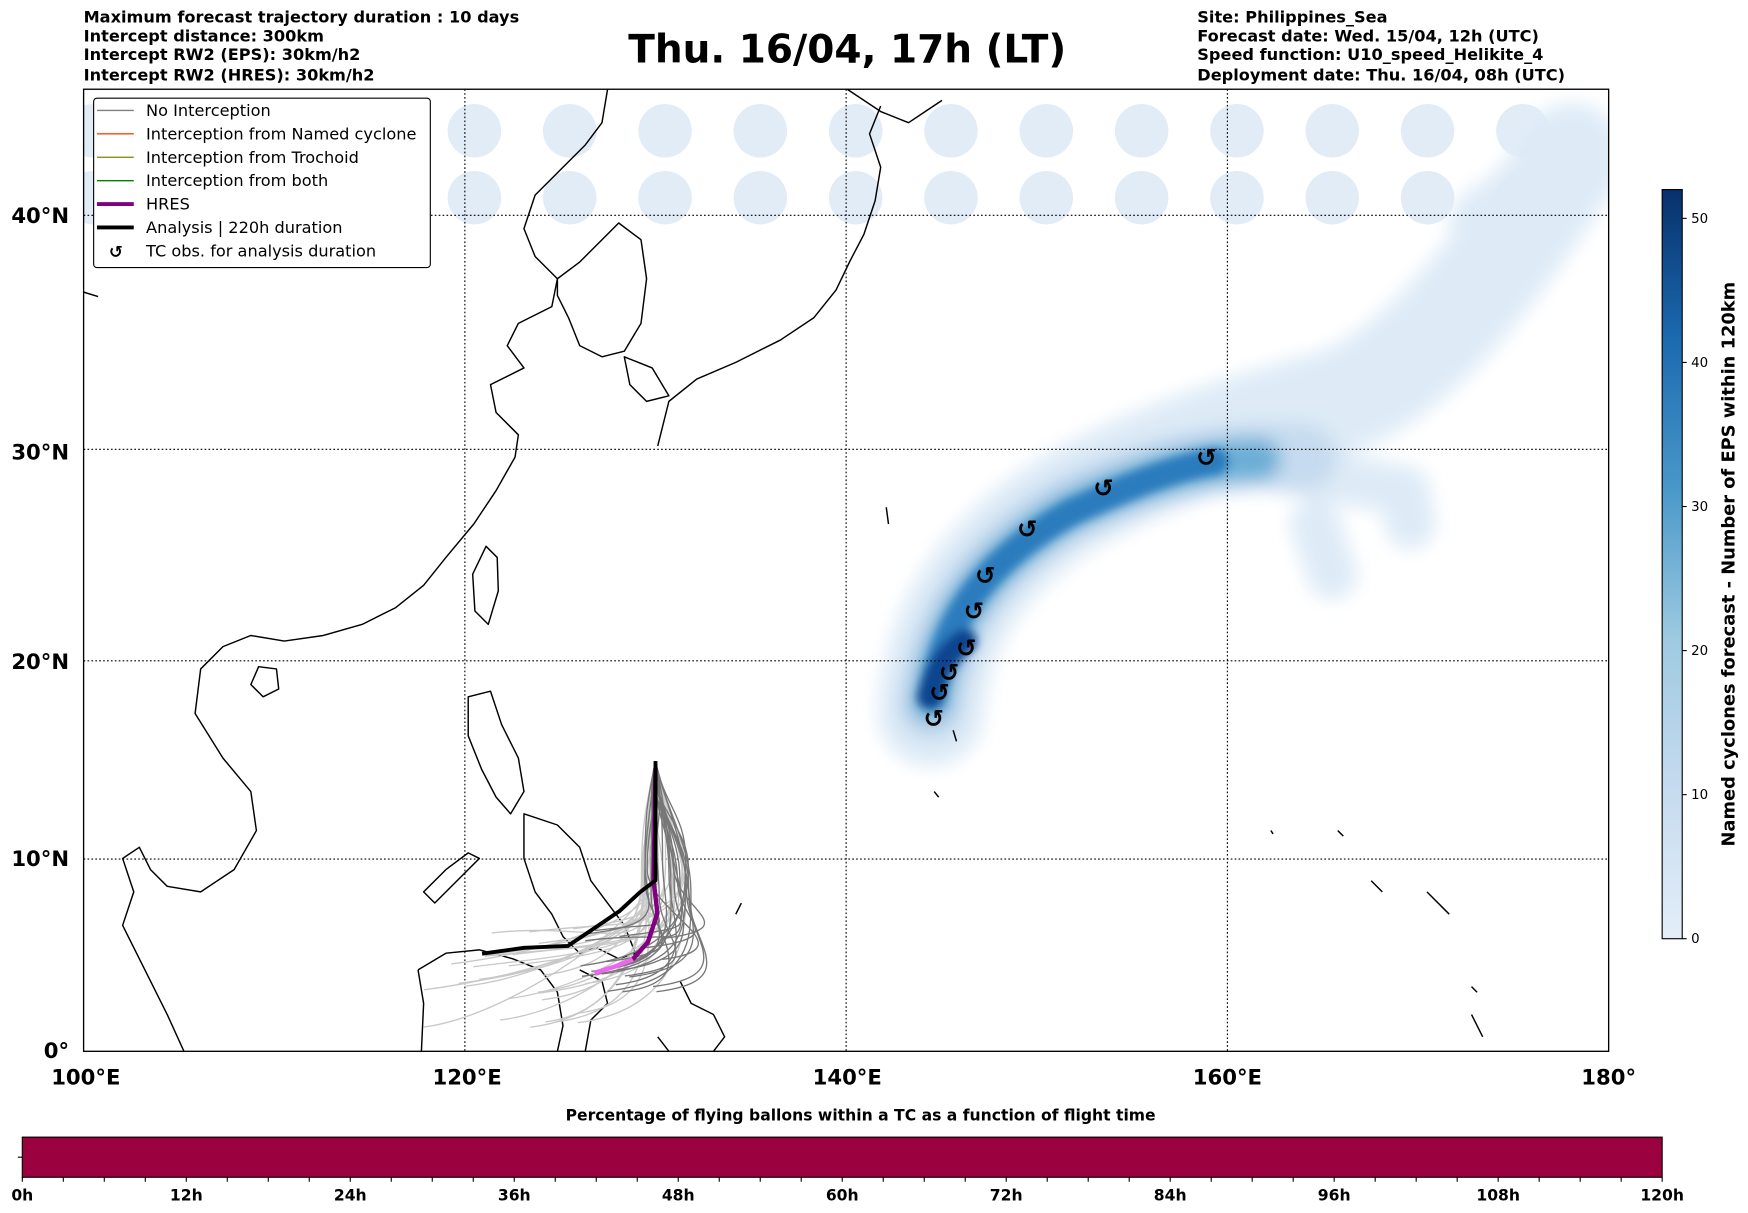 The height and width of the screenshot is (1213, 1748). Describe the element at coordinates (40, 633) in the screenshot. I see `lat-axis-labels: 40°N 30°N 20°N 10°N 0°` at that location.